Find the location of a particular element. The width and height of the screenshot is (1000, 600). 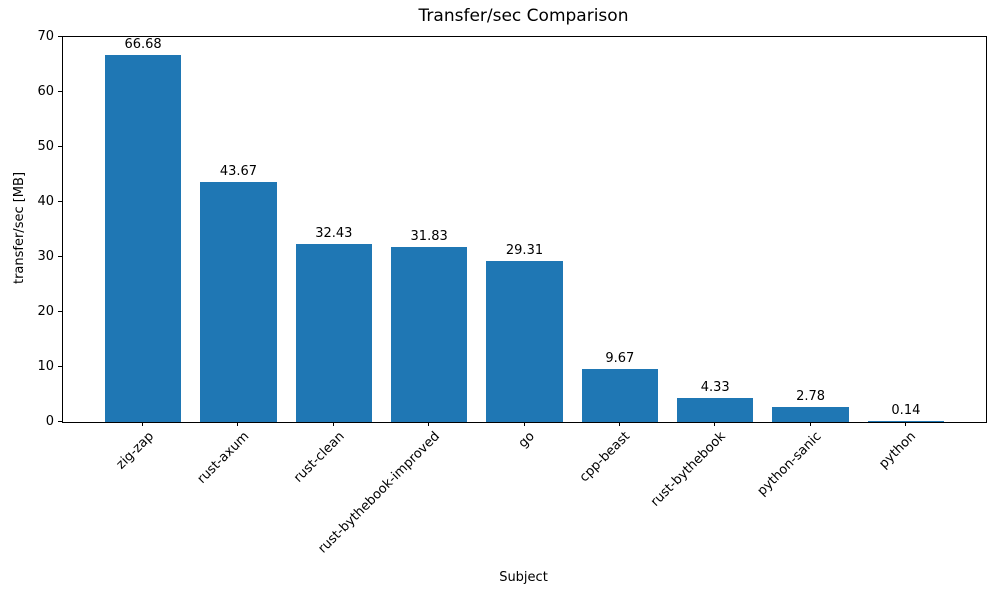

bar-value-label: 32.43 is located at coordinates (334, 233).